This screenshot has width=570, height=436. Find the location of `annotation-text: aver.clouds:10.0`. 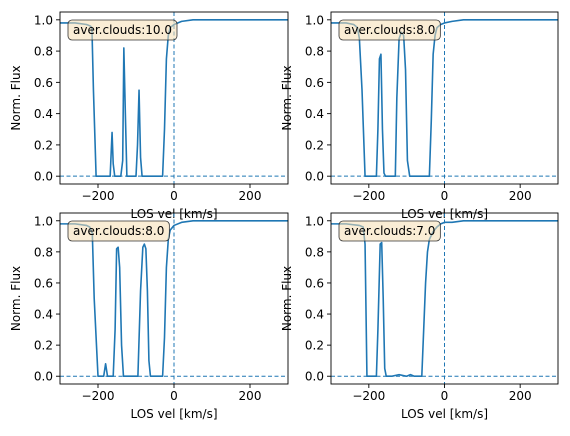

annotation-text: aver.clouds:10.0 is located at coordinates (122, 30).